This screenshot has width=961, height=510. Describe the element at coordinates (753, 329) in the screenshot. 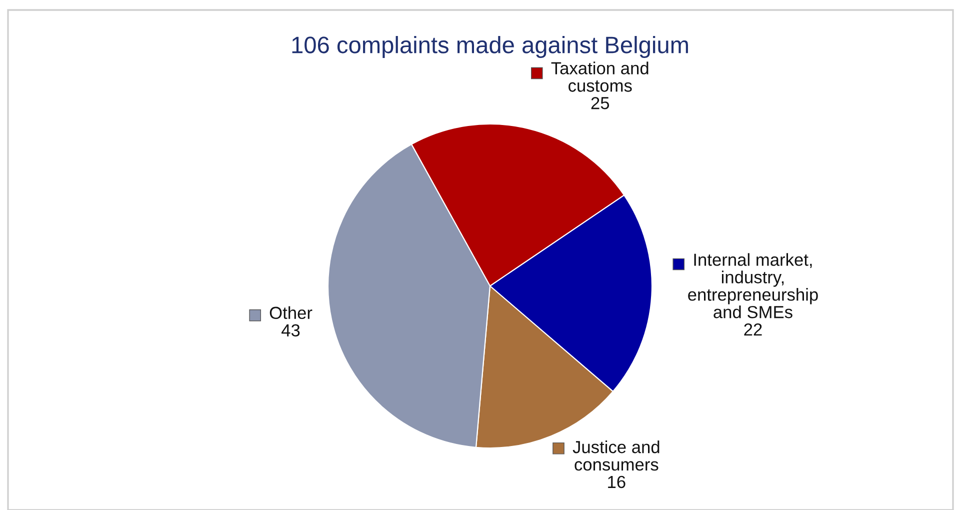

I see `data-label: 22` at that location.